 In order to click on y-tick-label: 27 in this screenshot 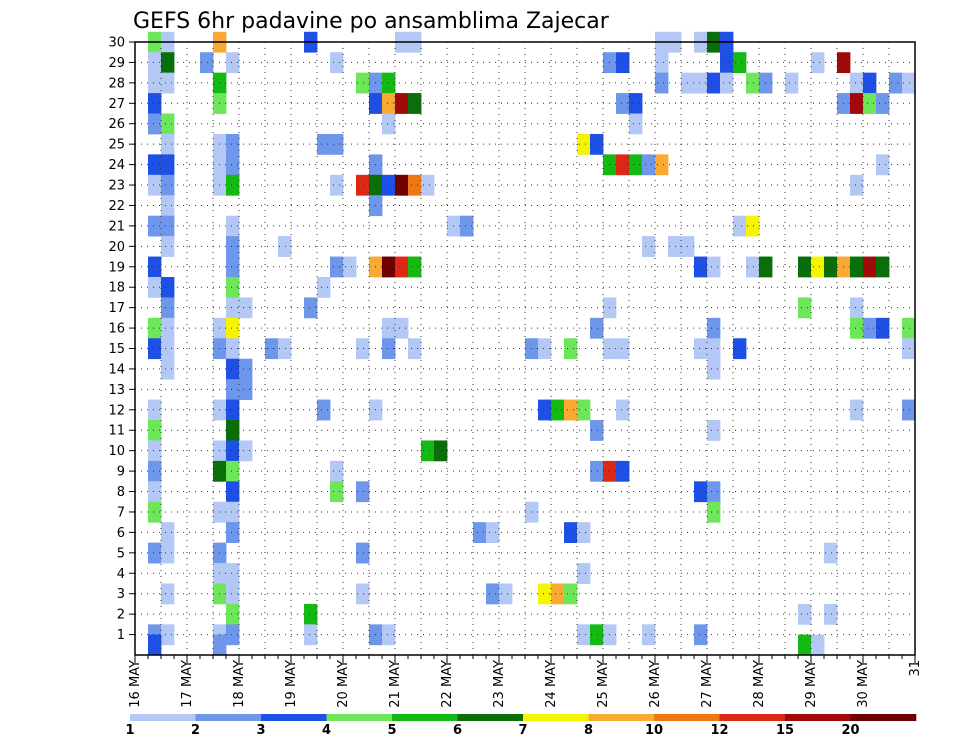, I will do `click(116, 104)`.